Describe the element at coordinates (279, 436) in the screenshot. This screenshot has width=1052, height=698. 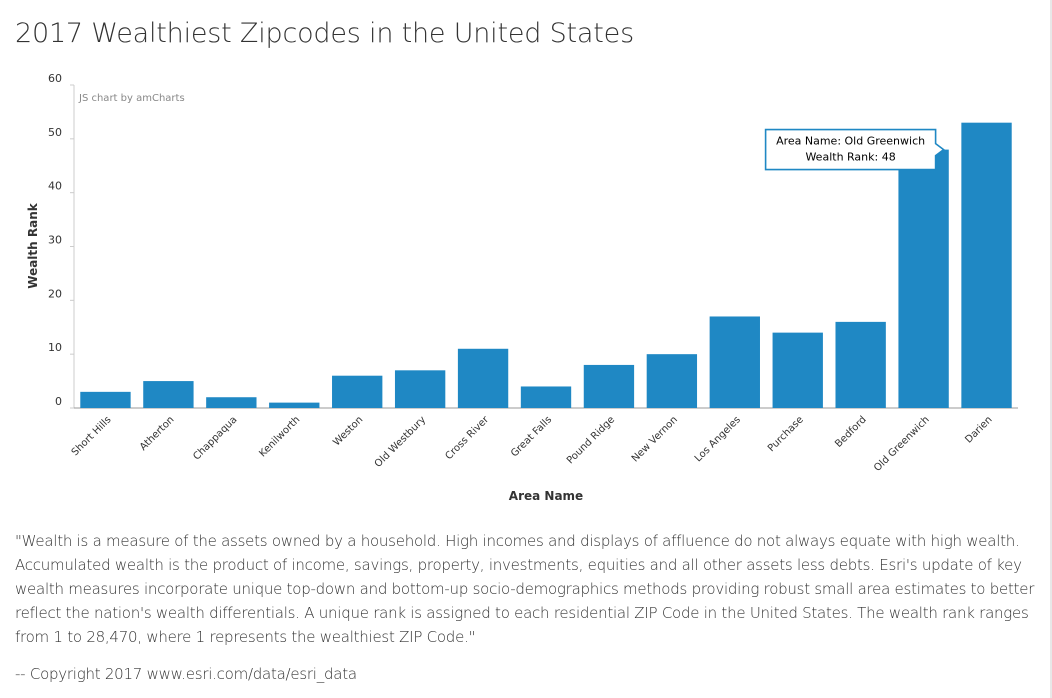
I see `x-tick-label: Kenilworth` at that location.